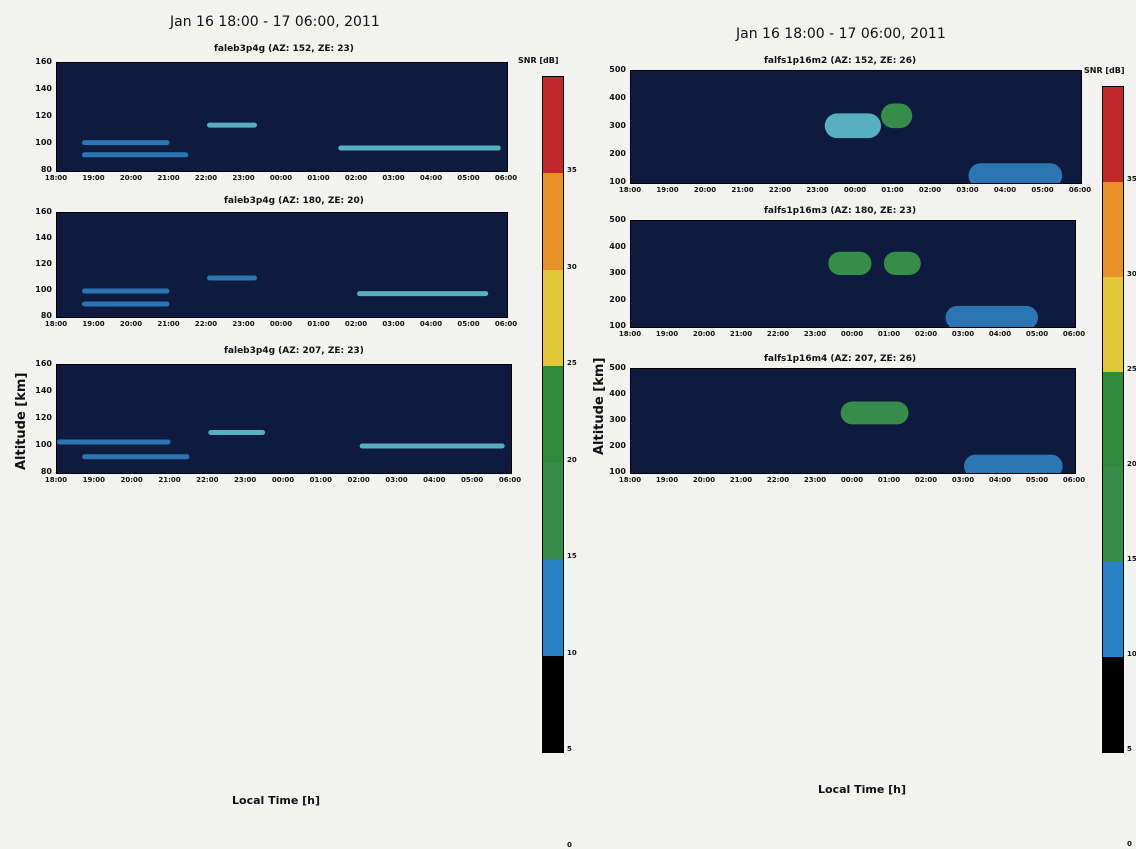 This screenshot has width=1136, height=849. Describe the element at coordinates (1129, 749) in the screenshot. I see `colorbar-tick-label: 5` at that location.